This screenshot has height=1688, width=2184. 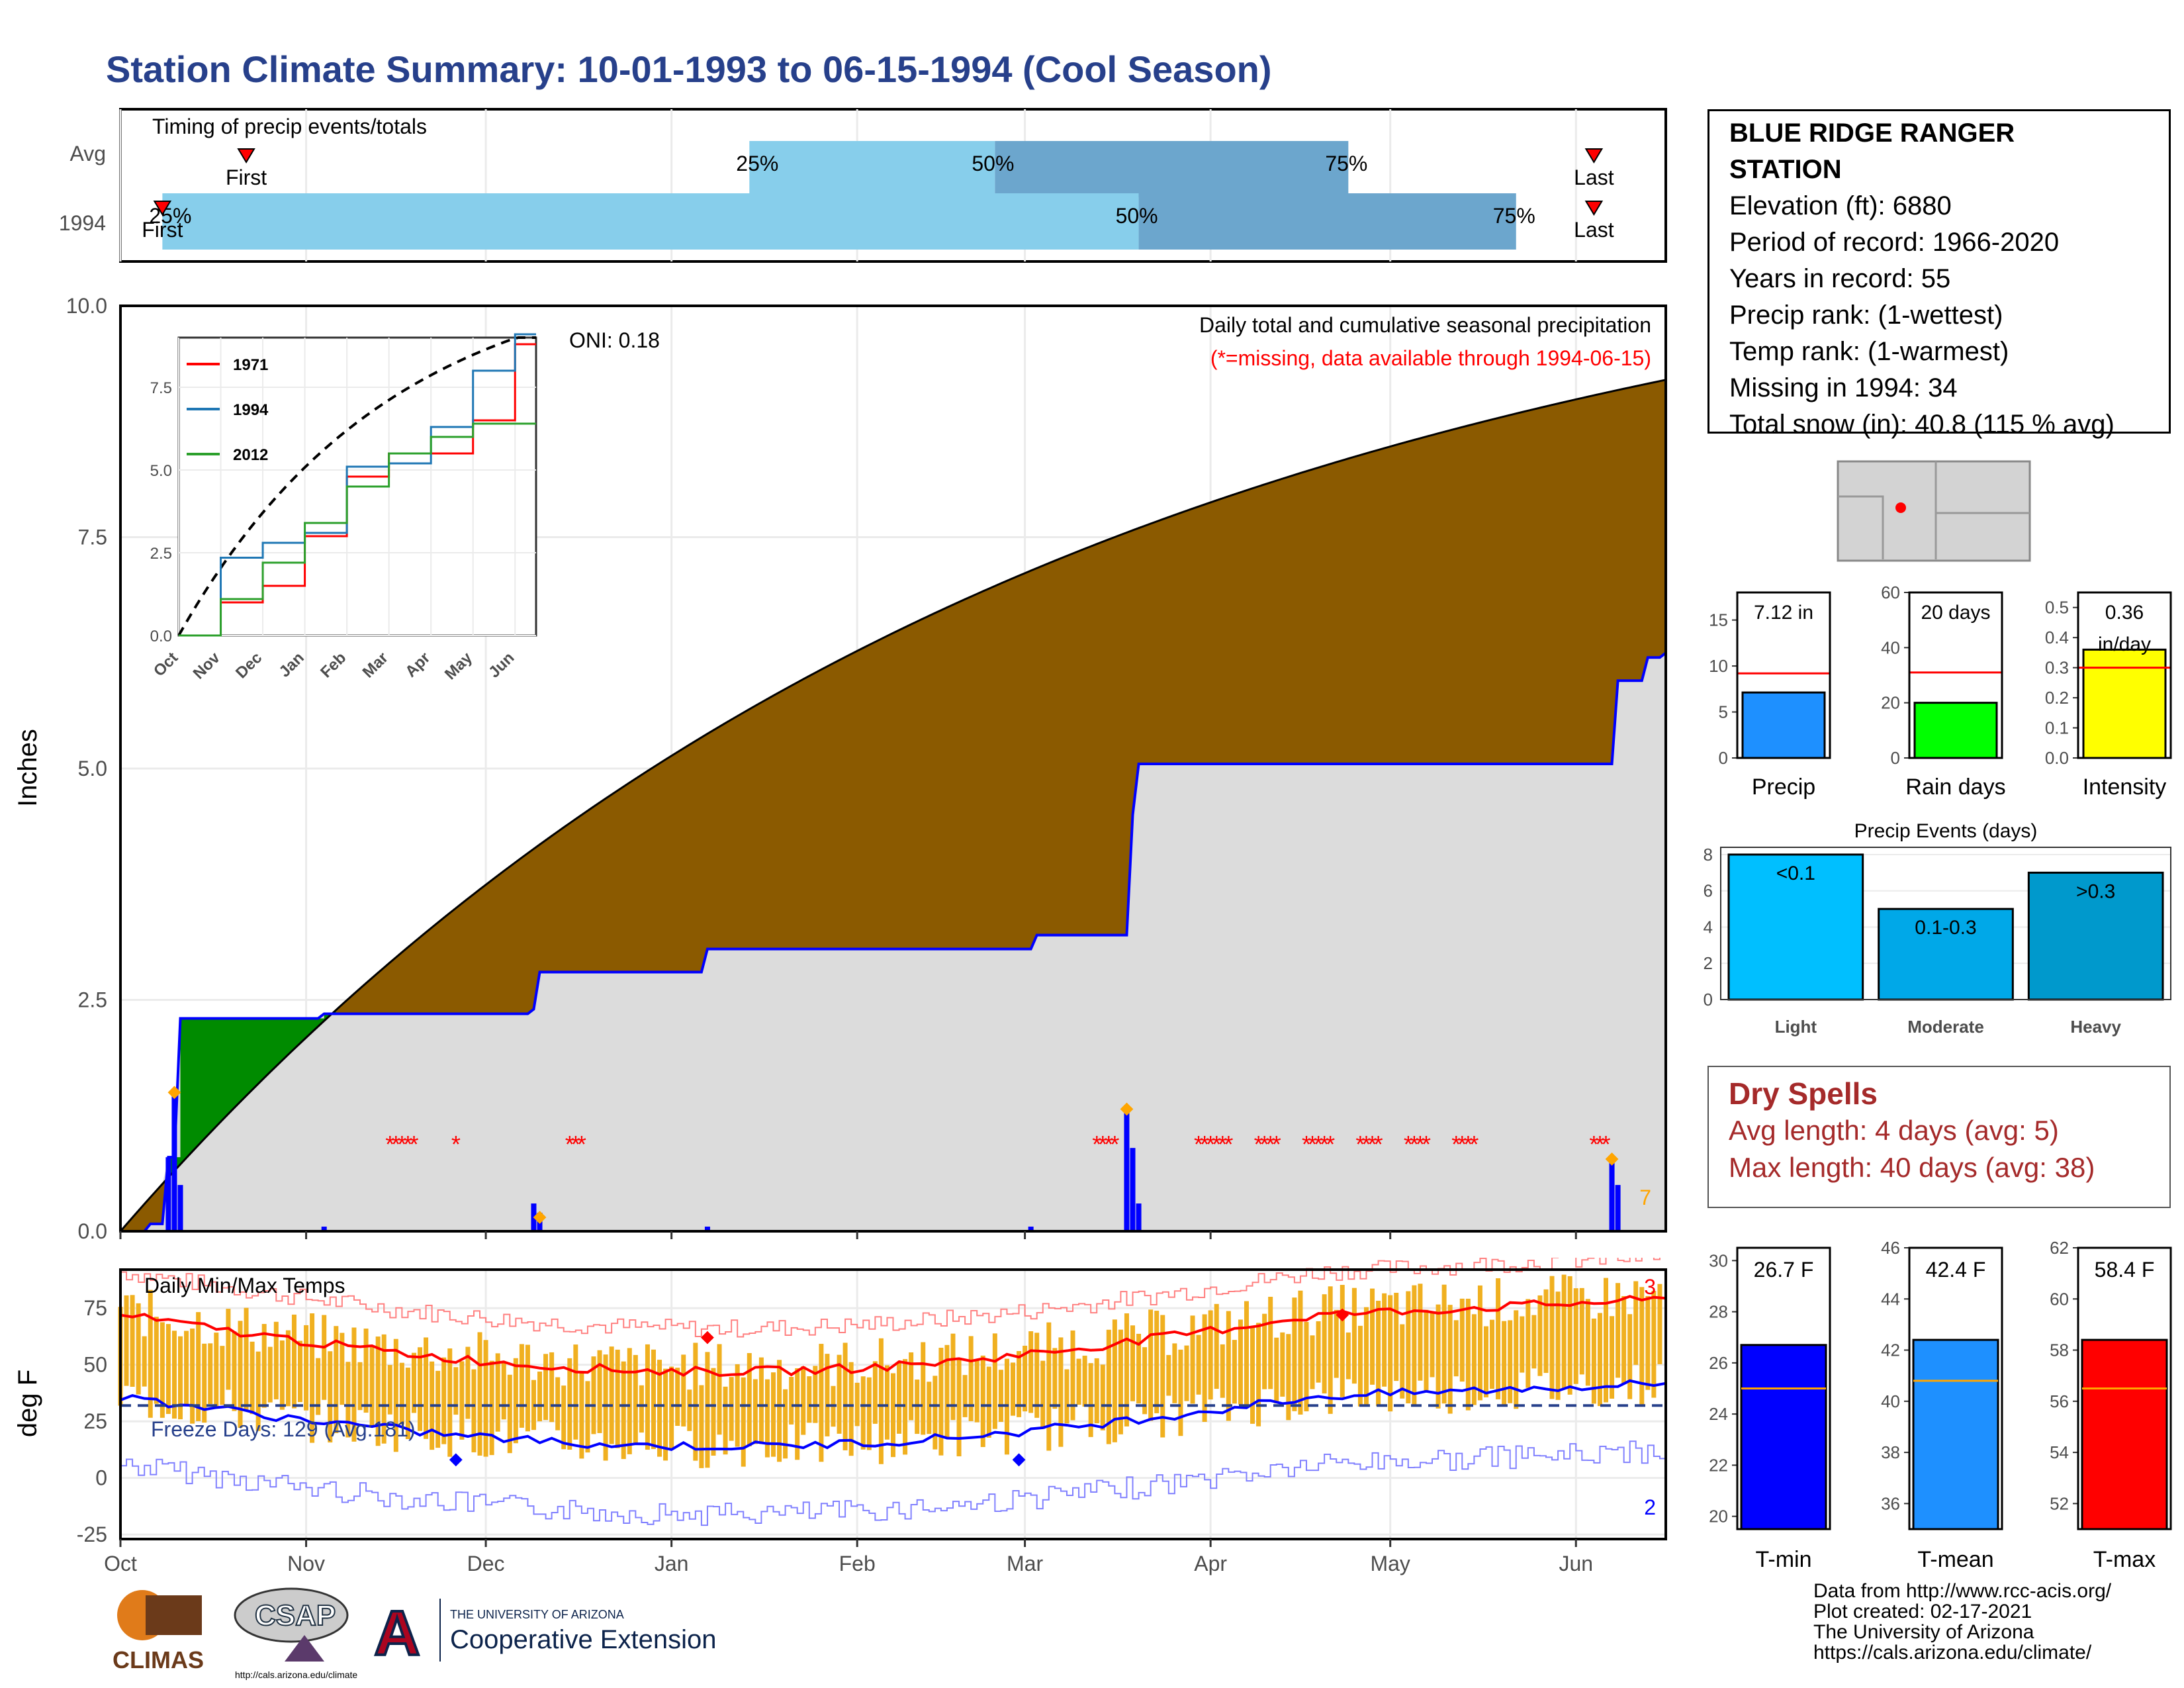 What do you see at coordinates (757, 163) in the screenshot?
I see `timing-p25-label: 25%` at bounding box center [757, 163].